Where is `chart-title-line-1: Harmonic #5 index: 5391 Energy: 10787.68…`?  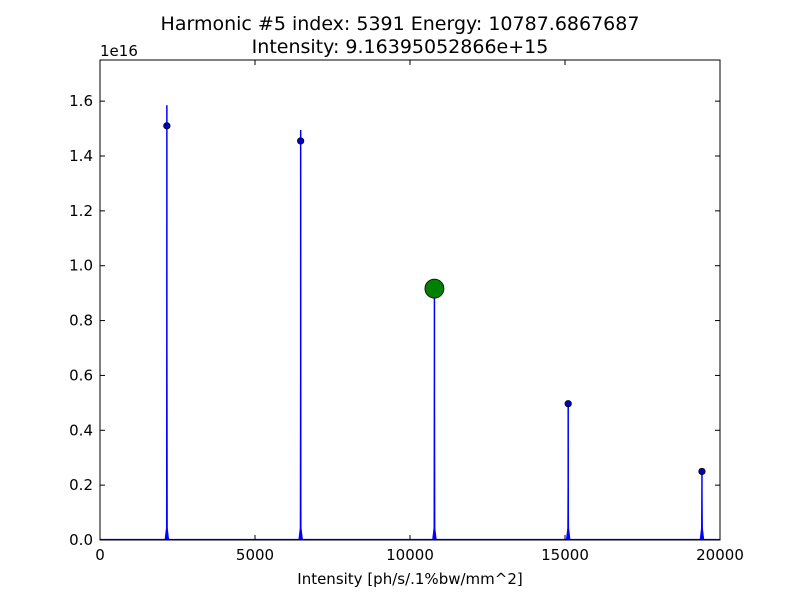 chart-title-line-1: Harmonic #5 index: 5391 Energy: 10787.68… is located at coordinates (400, 24).